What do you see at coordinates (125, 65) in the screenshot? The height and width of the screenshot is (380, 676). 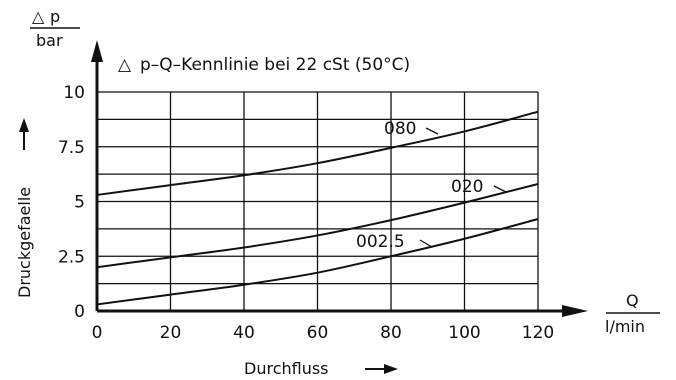 I see `title-delta-symbol: △` at bounding box center [125, 65].